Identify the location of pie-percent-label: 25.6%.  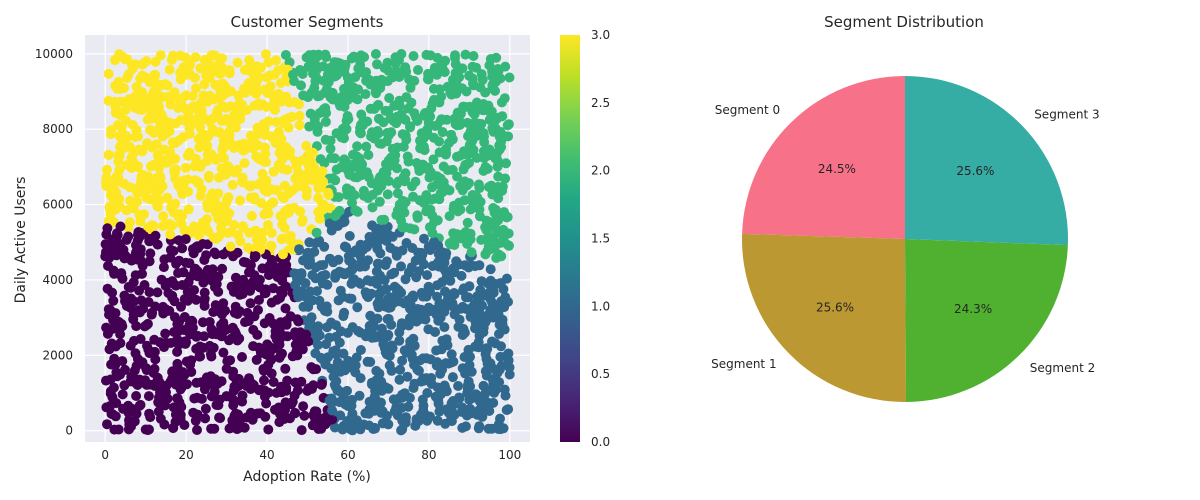
(975, 171).